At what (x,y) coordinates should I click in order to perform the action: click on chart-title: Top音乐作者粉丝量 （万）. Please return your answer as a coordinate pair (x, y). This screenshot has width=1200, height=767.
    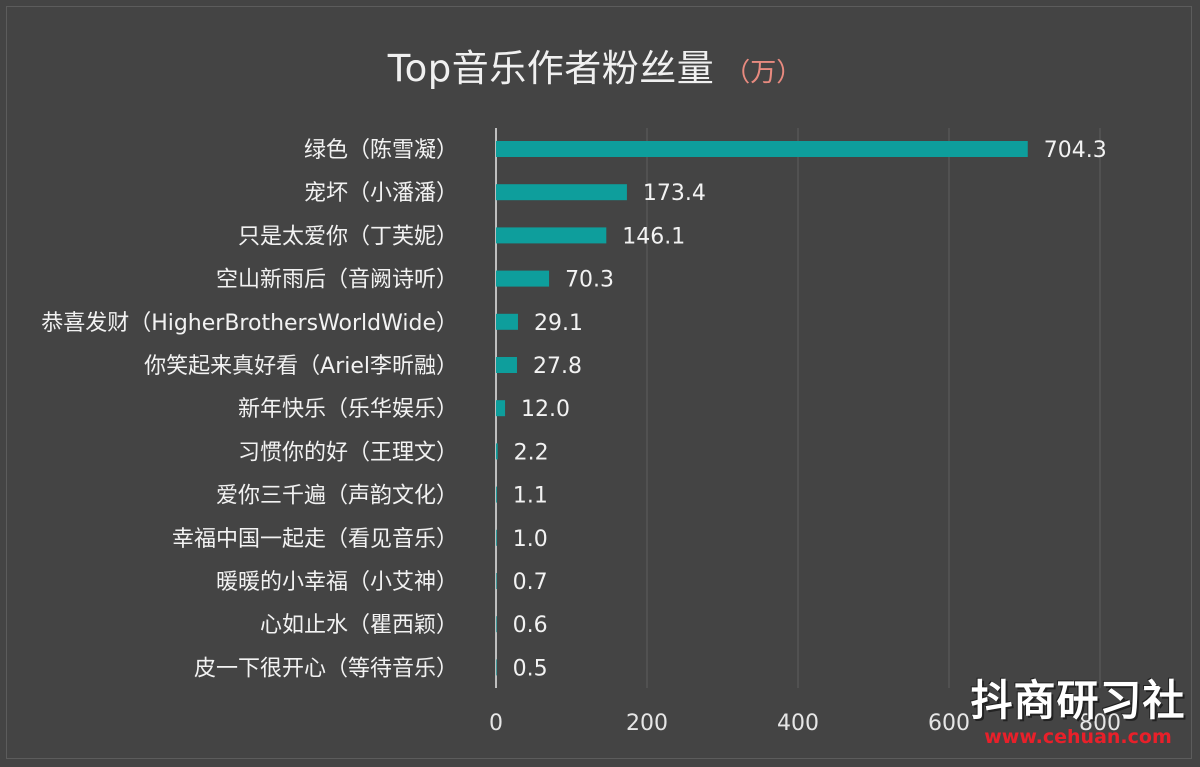
    Looking at the image, I should click on (595, 65).